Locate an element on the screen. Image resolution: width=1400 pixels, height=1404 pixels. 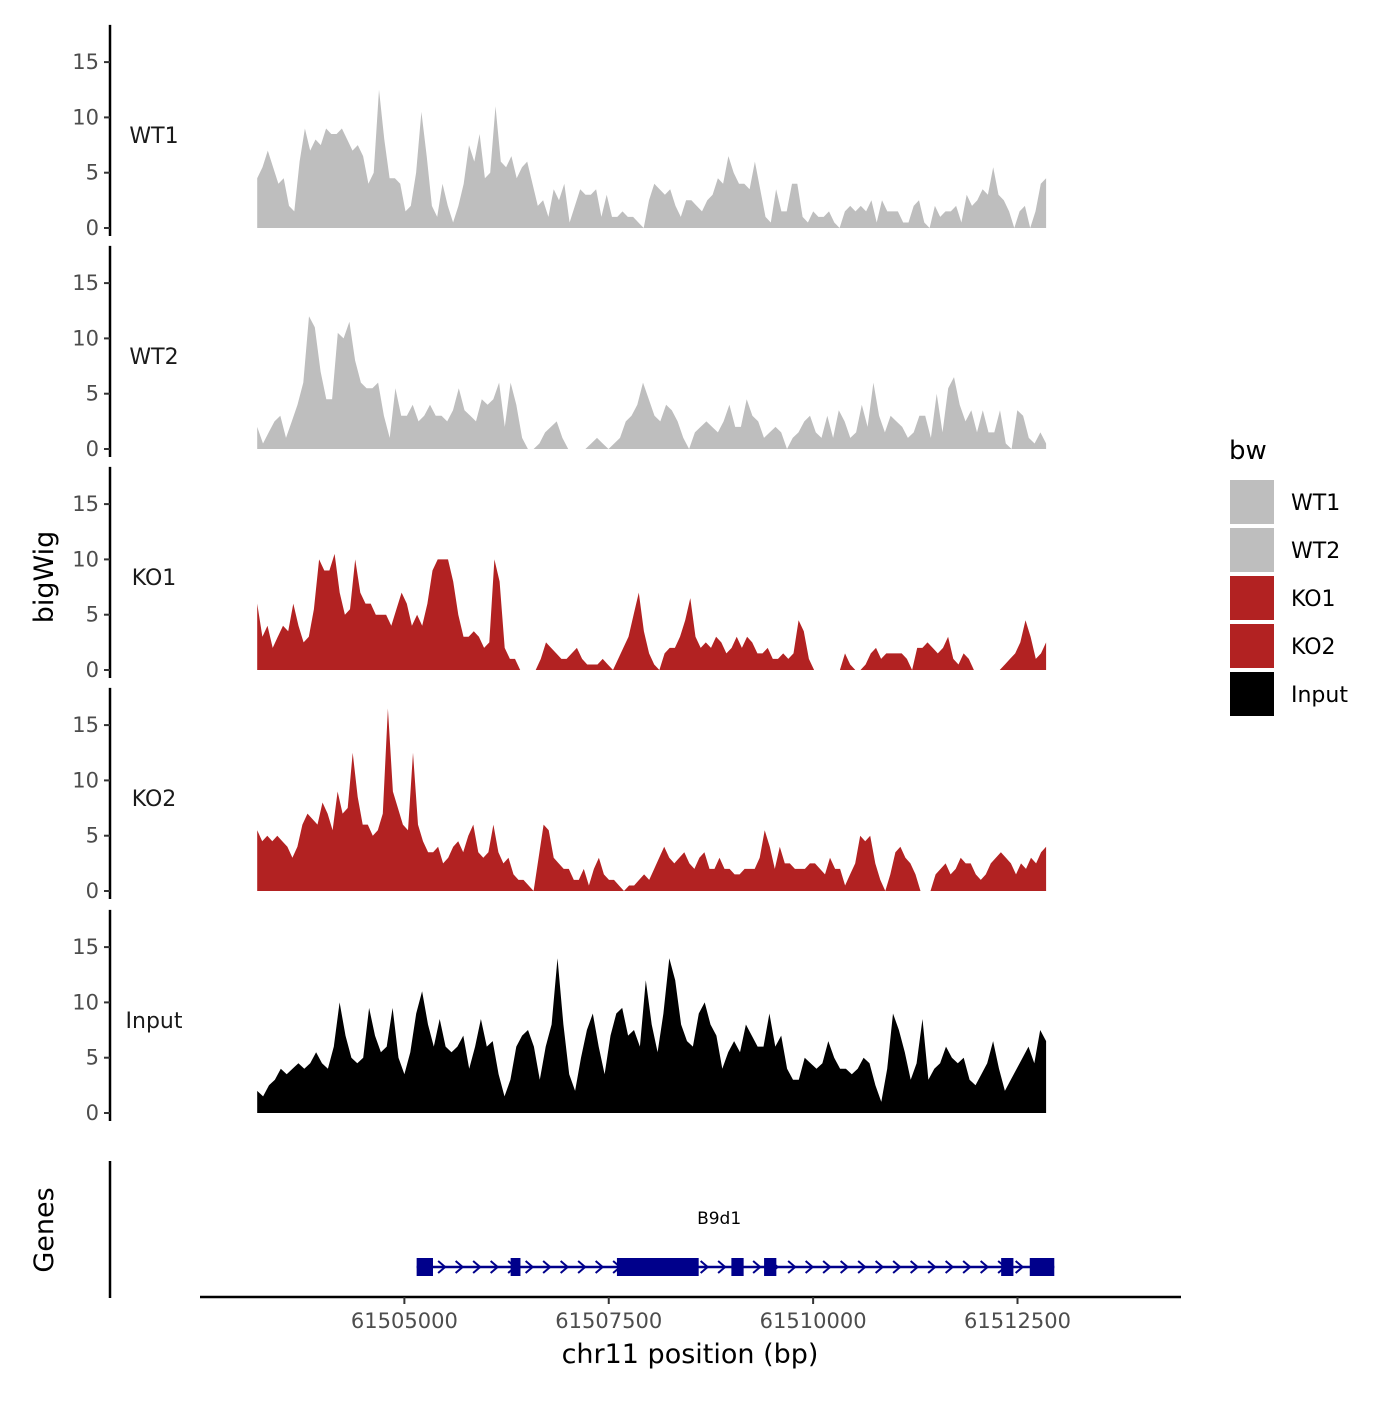
coverage-area-wt1 is located at coordinates (652, 158).